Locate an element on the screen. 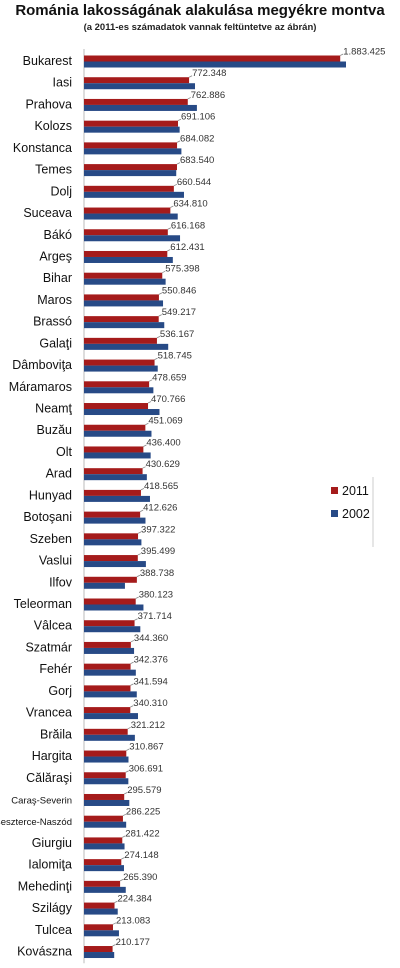 The height and width of the screenshot is (968, 400). value-label: 691.106 is located at coordinates (198, 117).